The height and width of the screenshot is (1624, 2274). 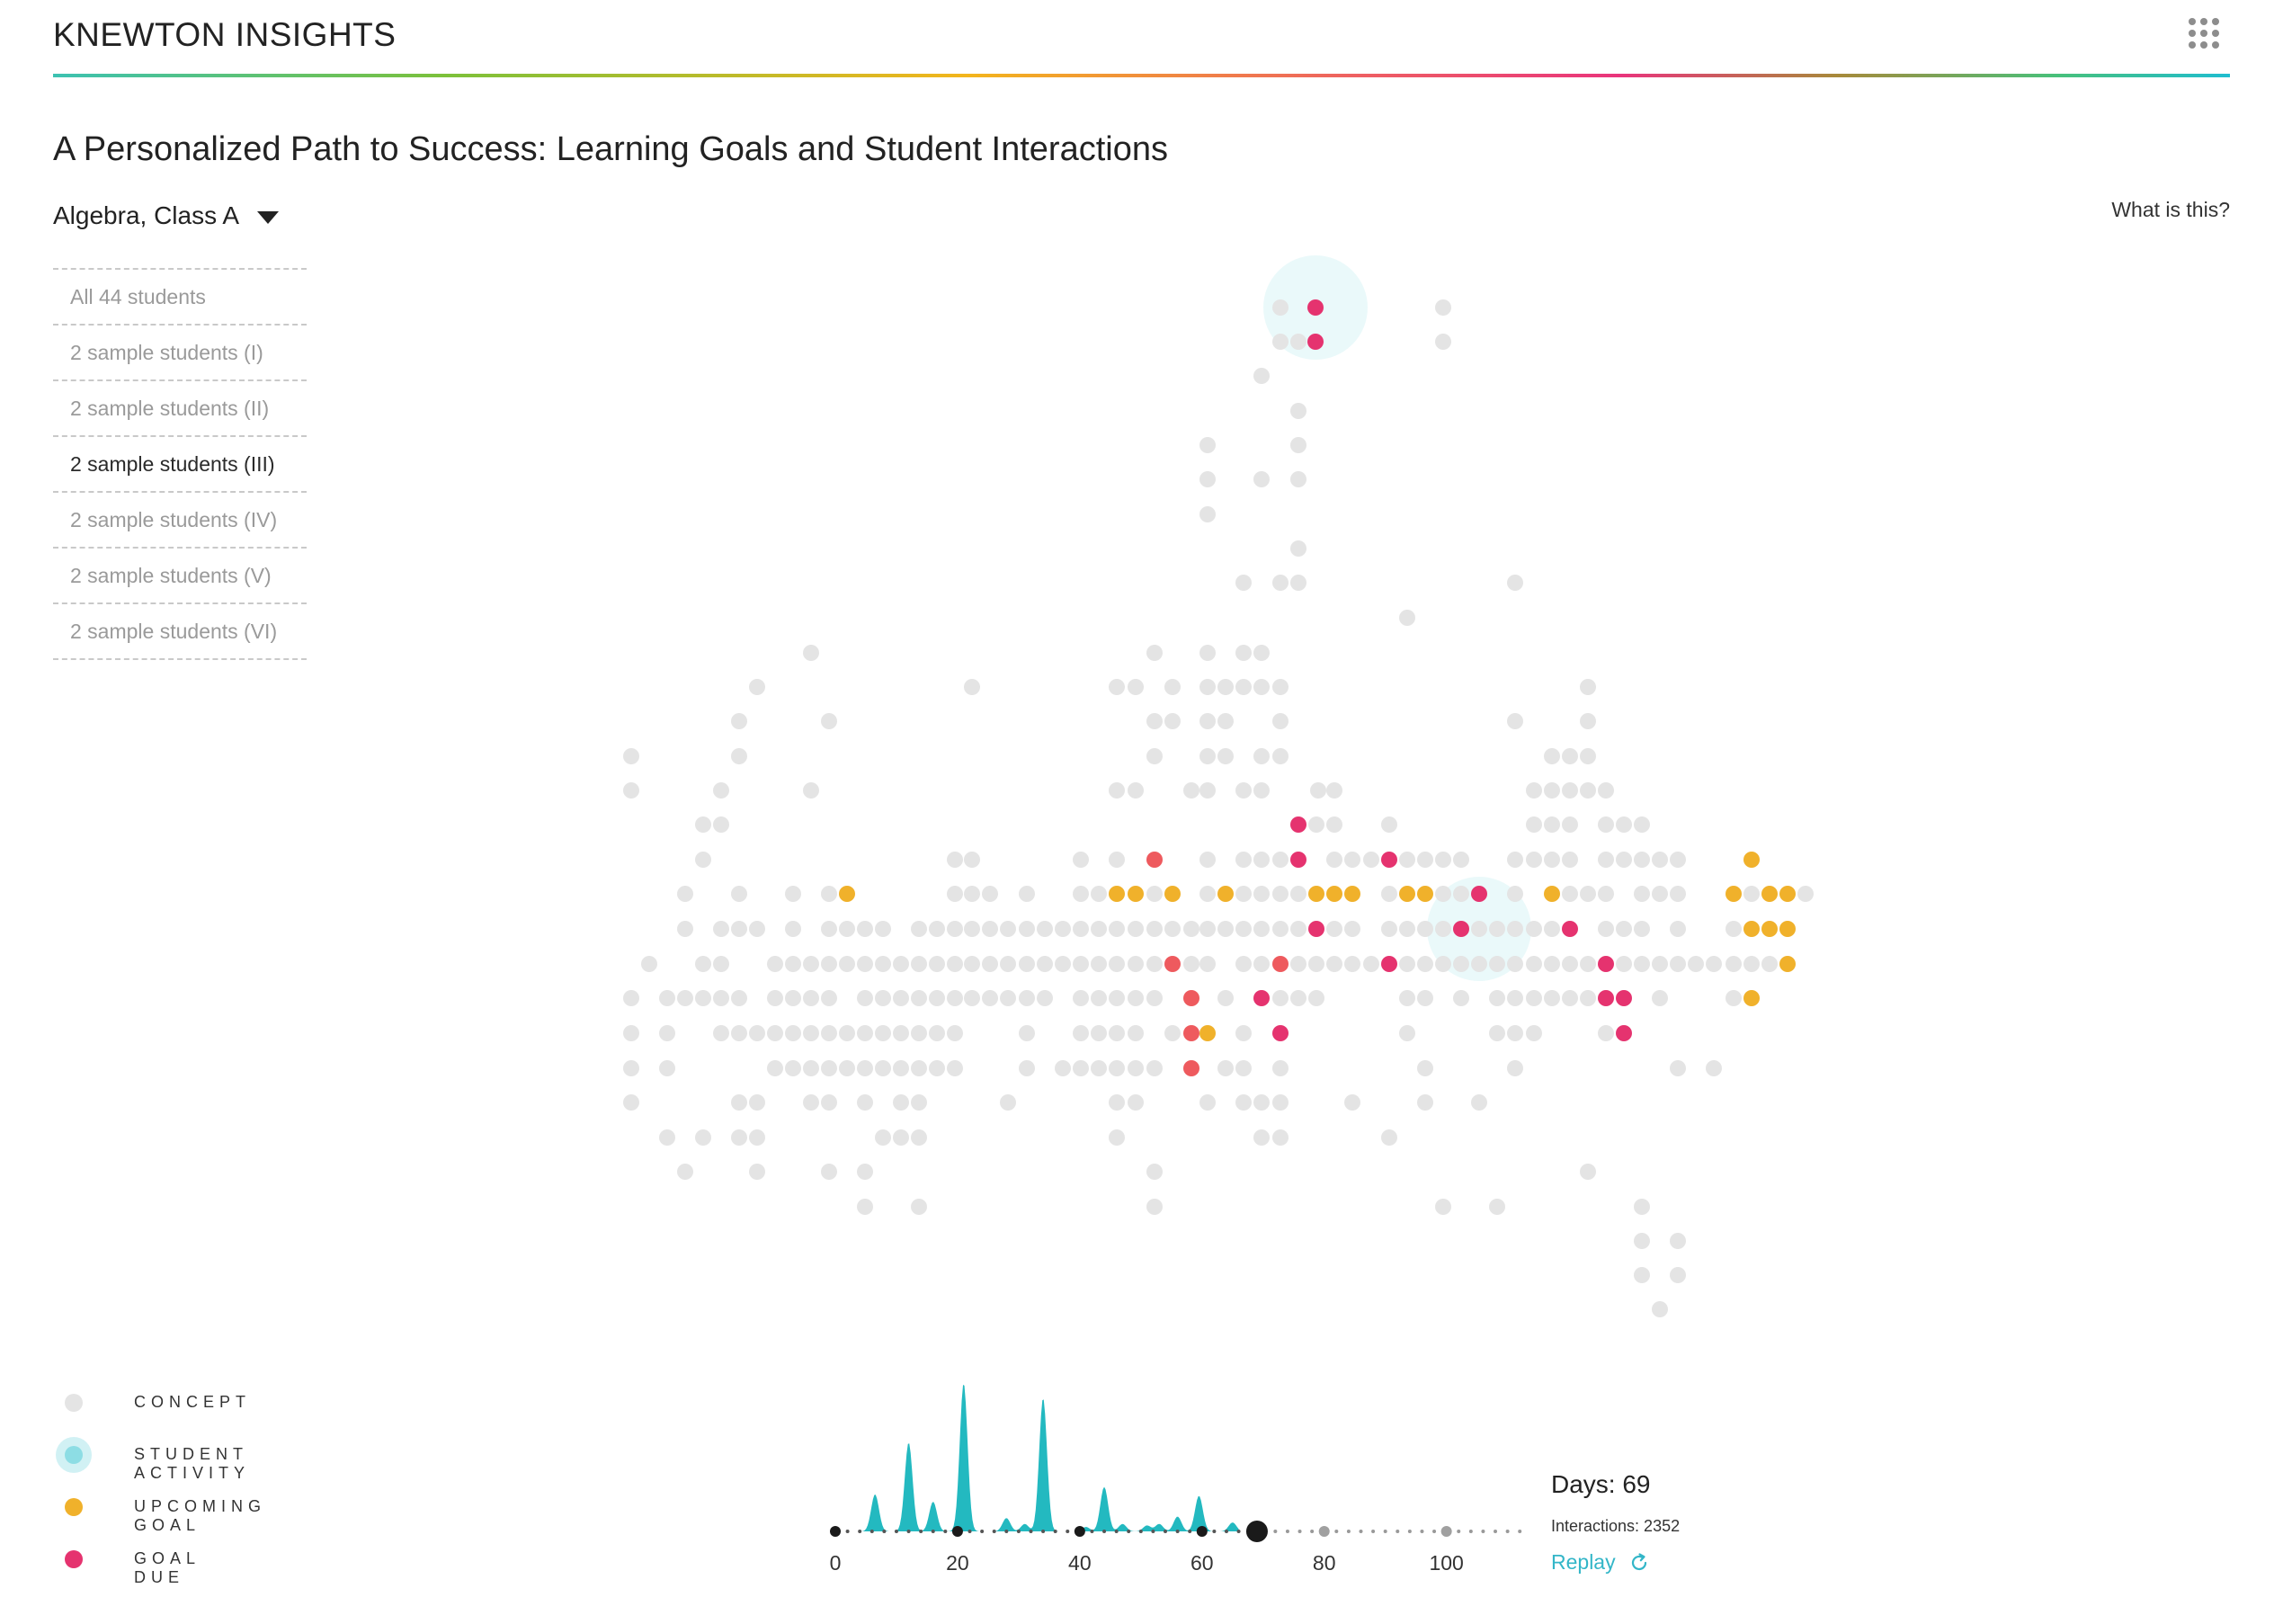 What do you see at coordinates (180, 407) in the screenshot?
I see `student-filter-item: 2 sample students (II)` at bounding box center [180, 407].